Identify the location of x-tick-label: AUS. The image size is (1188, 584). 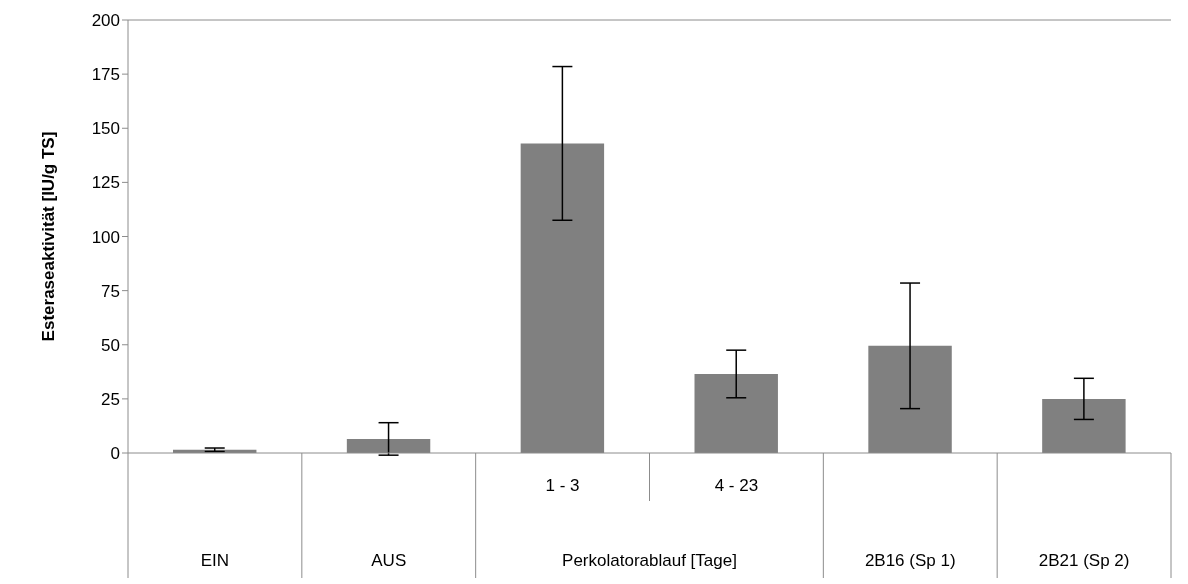
(389, 560).